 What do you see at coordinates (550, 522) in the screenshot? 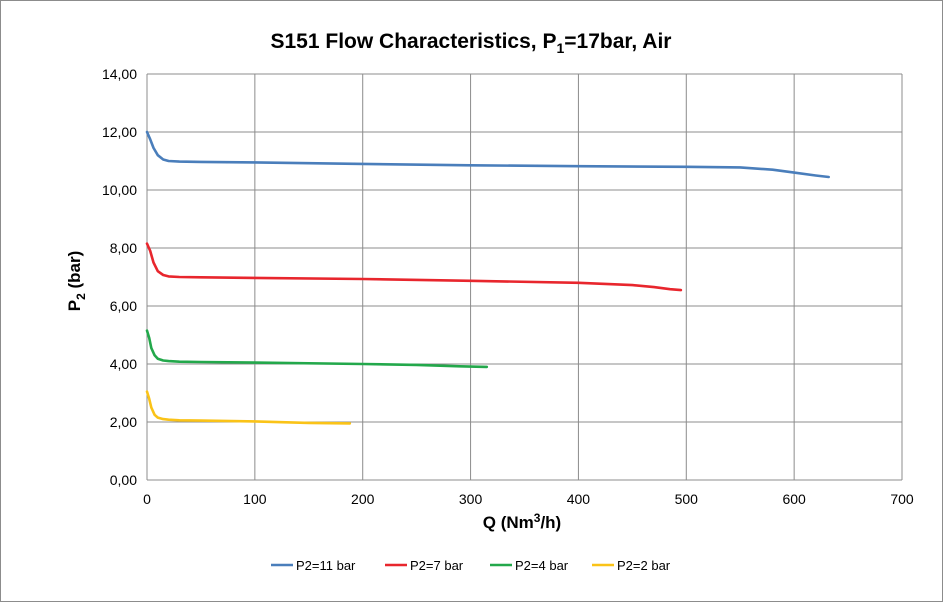
I see `x-axis-label-rest: /h)` at bounding box center [550, 522].